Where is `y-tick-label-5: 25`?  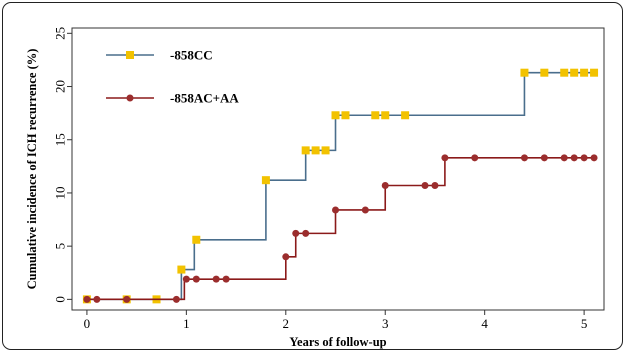
y-tick-label-5: 25 is located at coordinates (60, 33).